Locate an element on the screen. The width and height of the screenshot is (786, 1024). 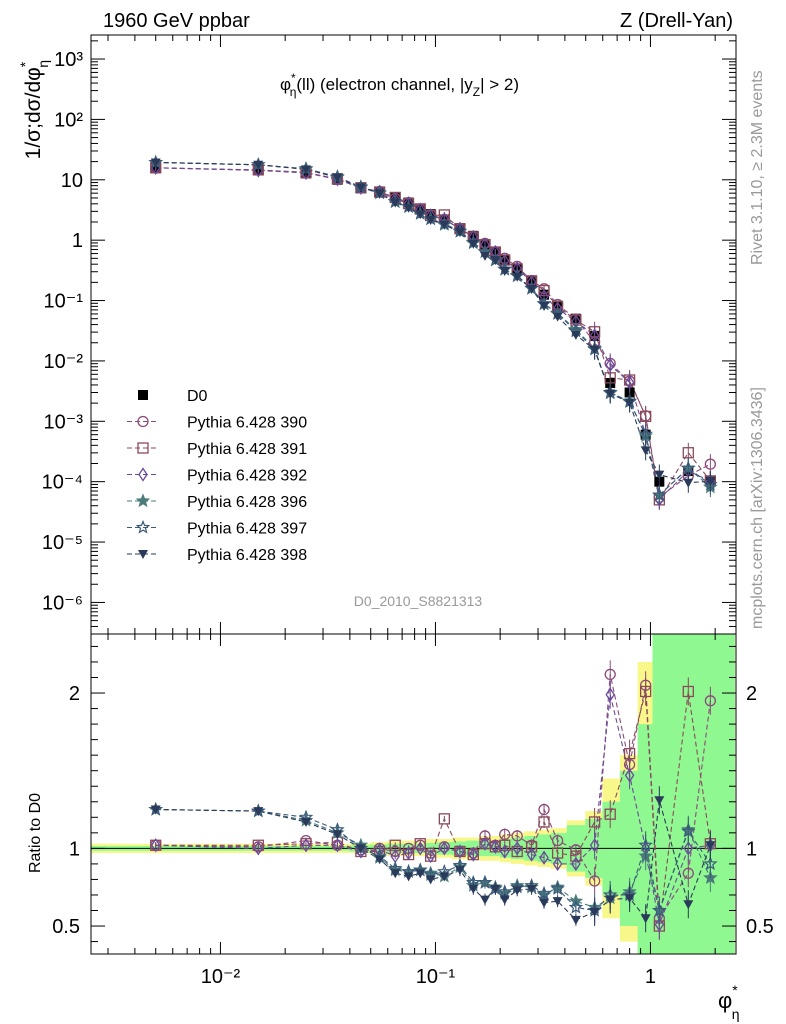
y-tick-label: 10 is located at coordinates (72, 181).